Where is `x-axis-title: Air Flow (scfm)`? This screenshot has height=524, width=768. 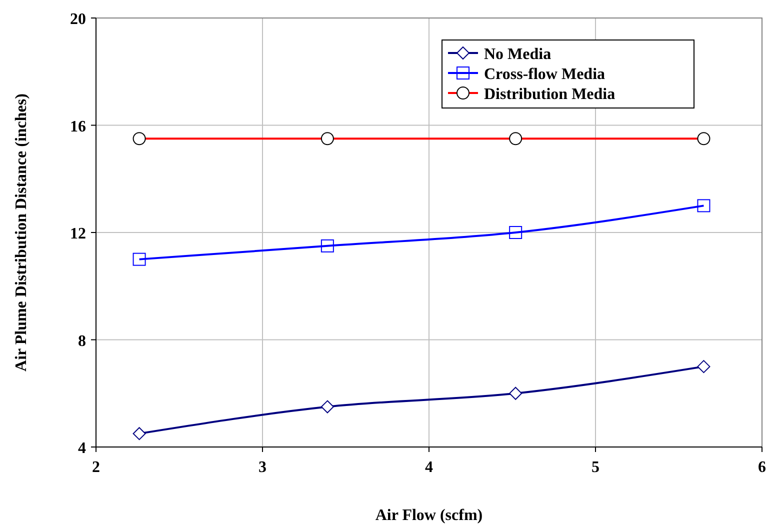
x-axis-title: Air Flow (scfm) is located at coordinates (429, 515).